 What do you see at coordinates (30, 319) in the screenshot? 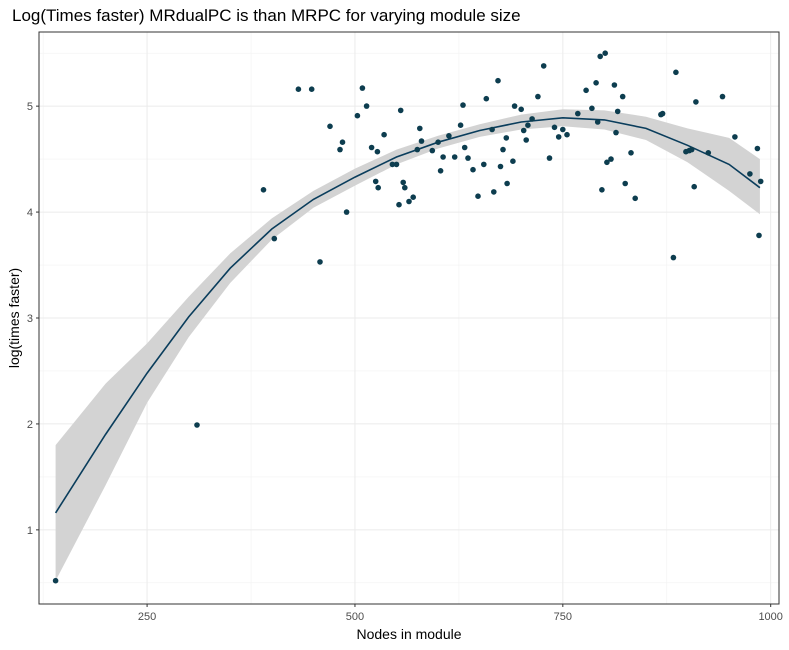
I see `y-tick-label: 3` at bounding box center [30, 319].